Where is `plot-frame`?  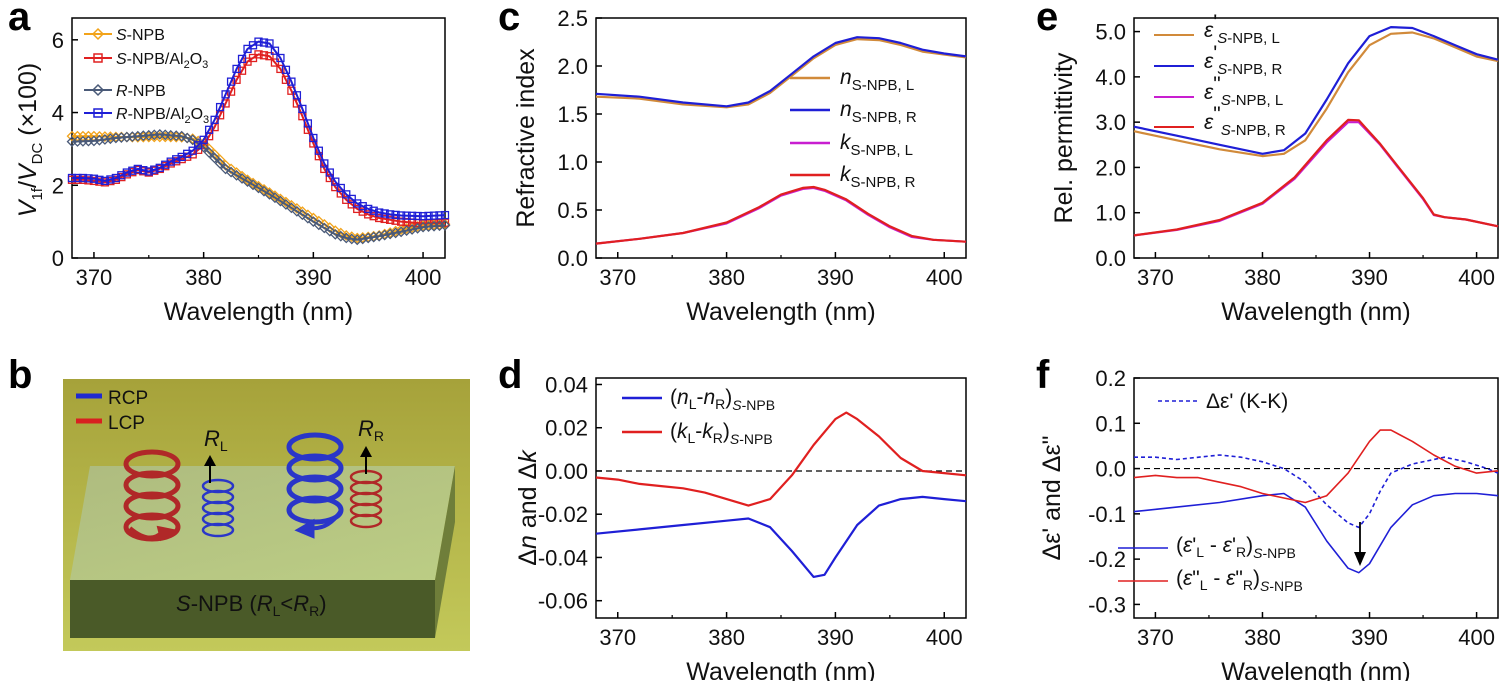
plot-frame is located at coordinates (781, 138).